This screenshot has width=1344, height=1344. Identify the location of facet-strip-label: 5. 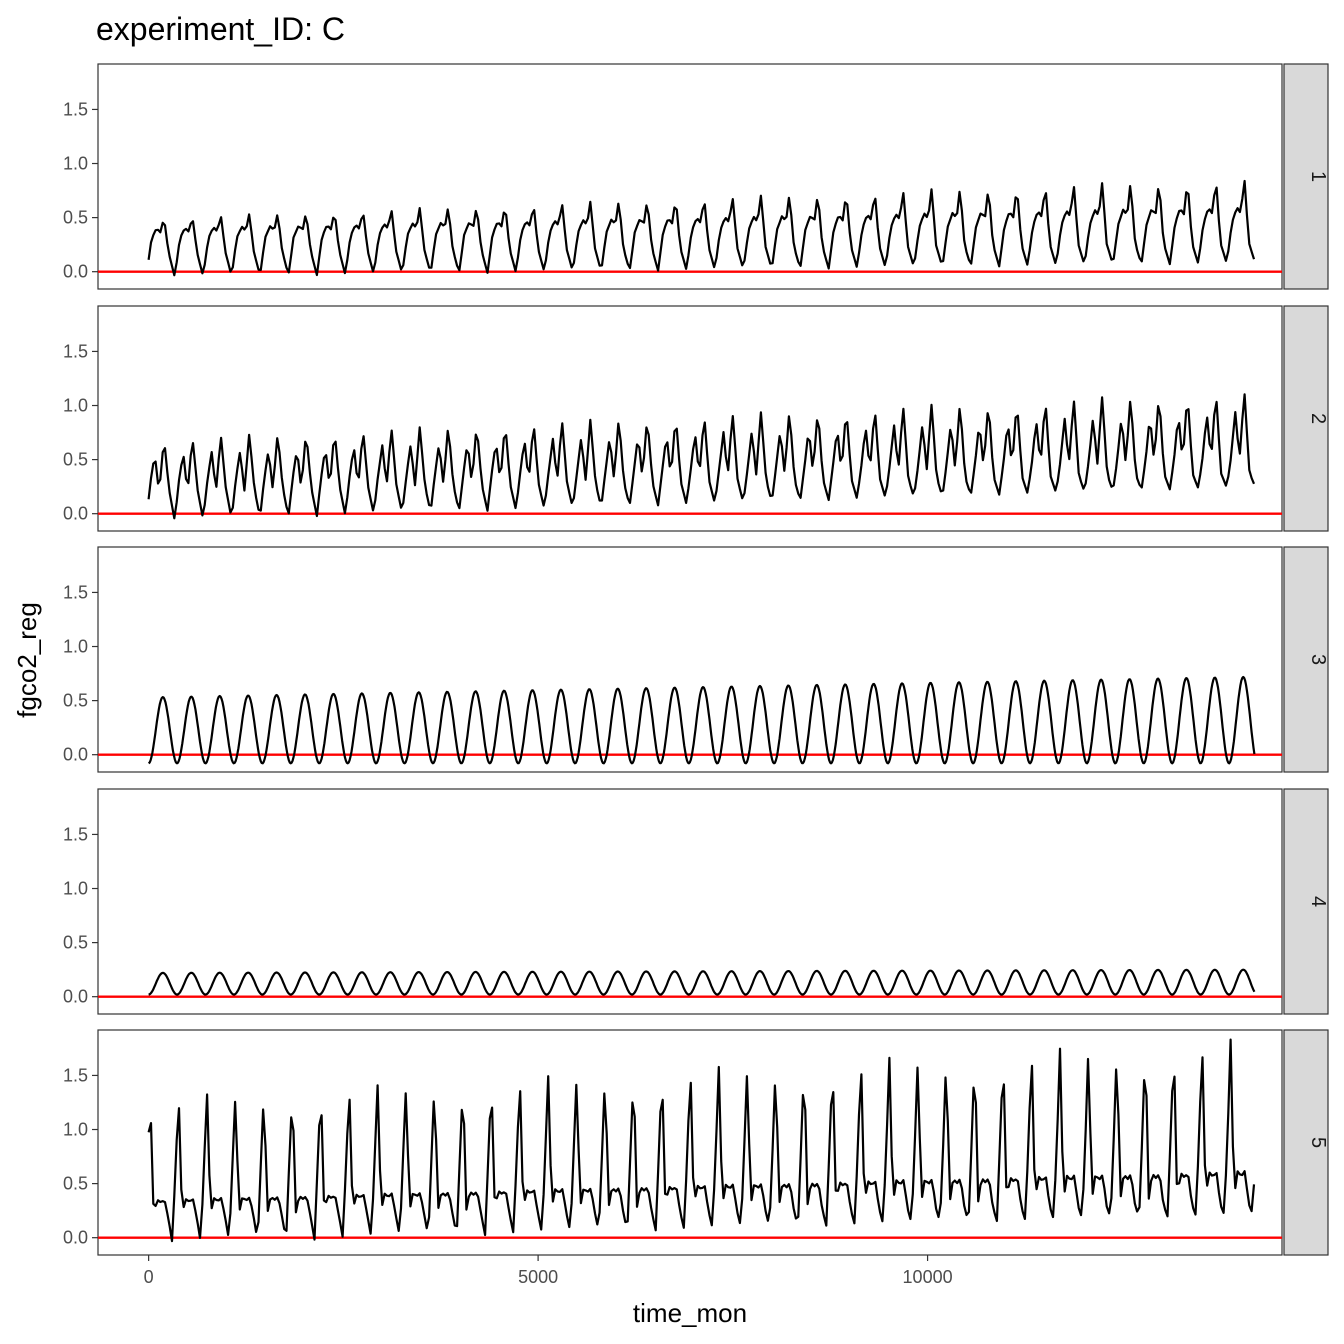
(1318, 1142).